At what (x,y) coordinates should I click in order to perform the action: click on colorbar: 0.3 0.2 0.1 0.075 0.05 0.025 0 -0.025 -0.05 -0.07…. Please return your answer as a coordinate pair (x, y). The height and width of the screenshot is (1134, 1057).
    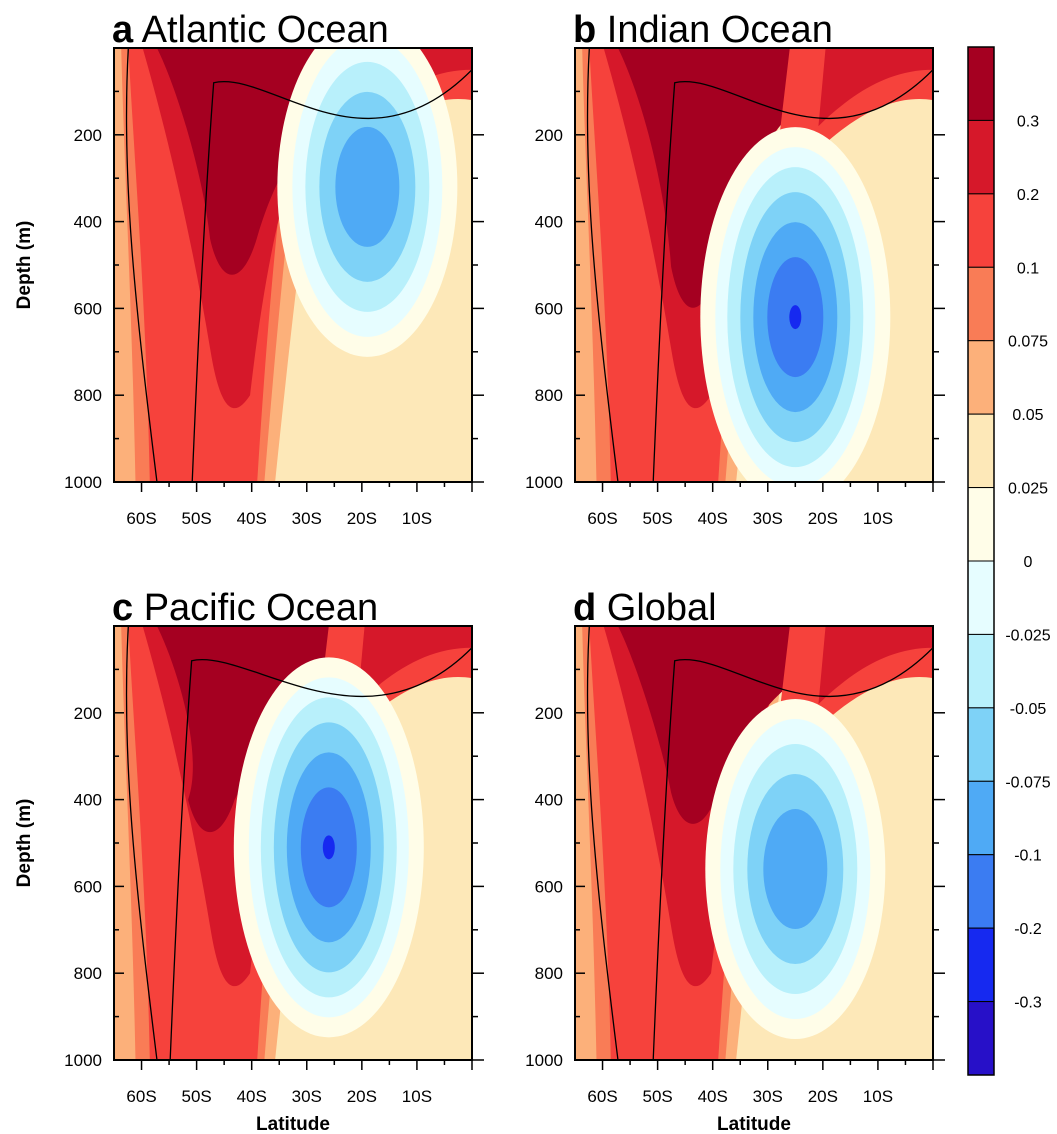
    Looking at the image, I should click on (1009, 561).